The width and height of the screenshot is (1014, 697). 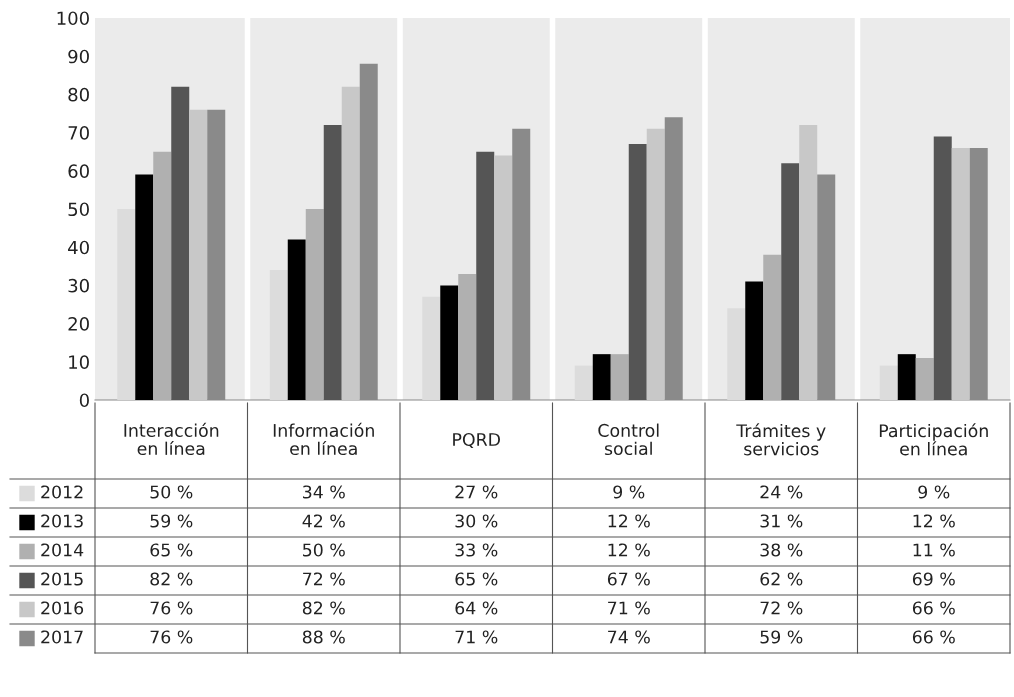 I want to click on data-label: 31 %, so click(x=781, y=521).